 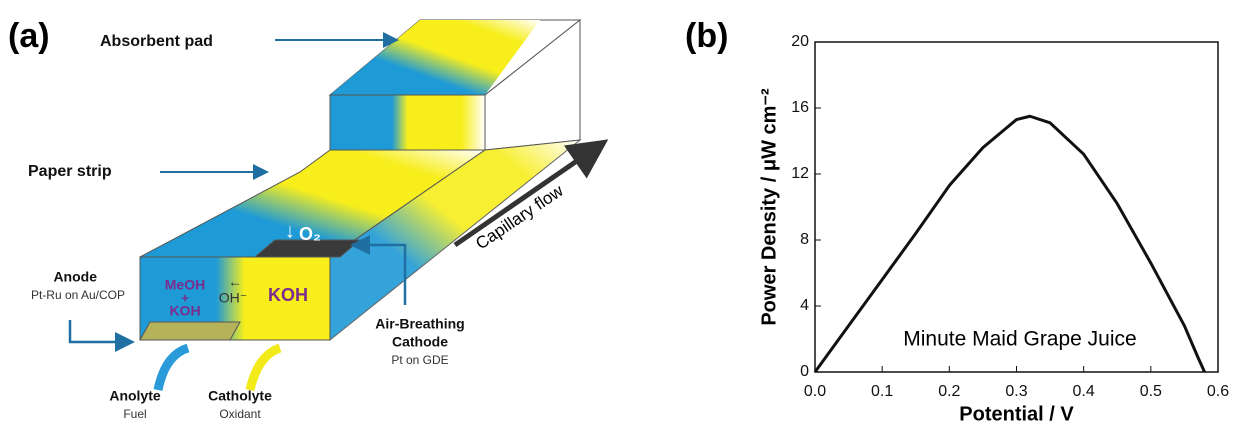 What do you see at coordinates (135, 396) in the screenshot?
I see `label: Anolyte` at bounding box center [135, 396].